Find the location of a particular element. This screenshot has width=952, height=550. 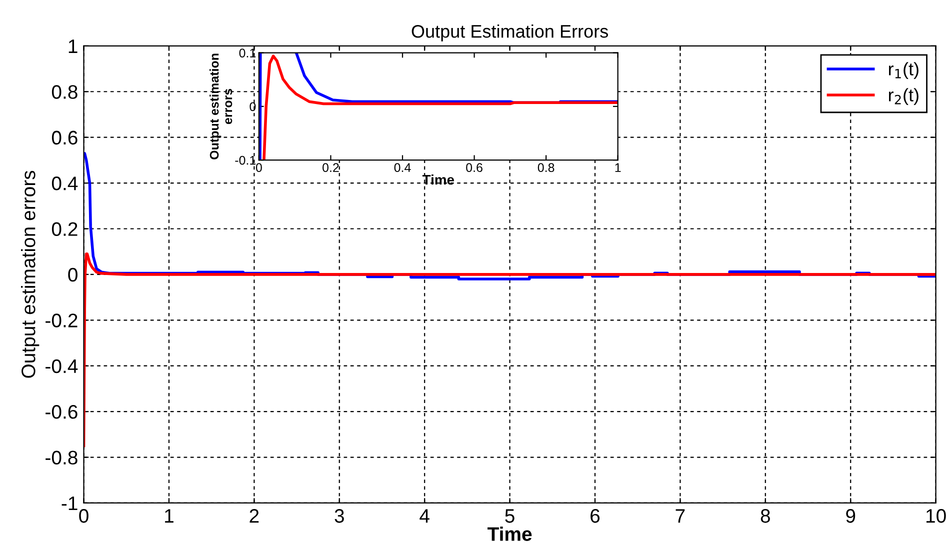

chart-title: Output Estimation Errors is located at coordinates (510, 33).